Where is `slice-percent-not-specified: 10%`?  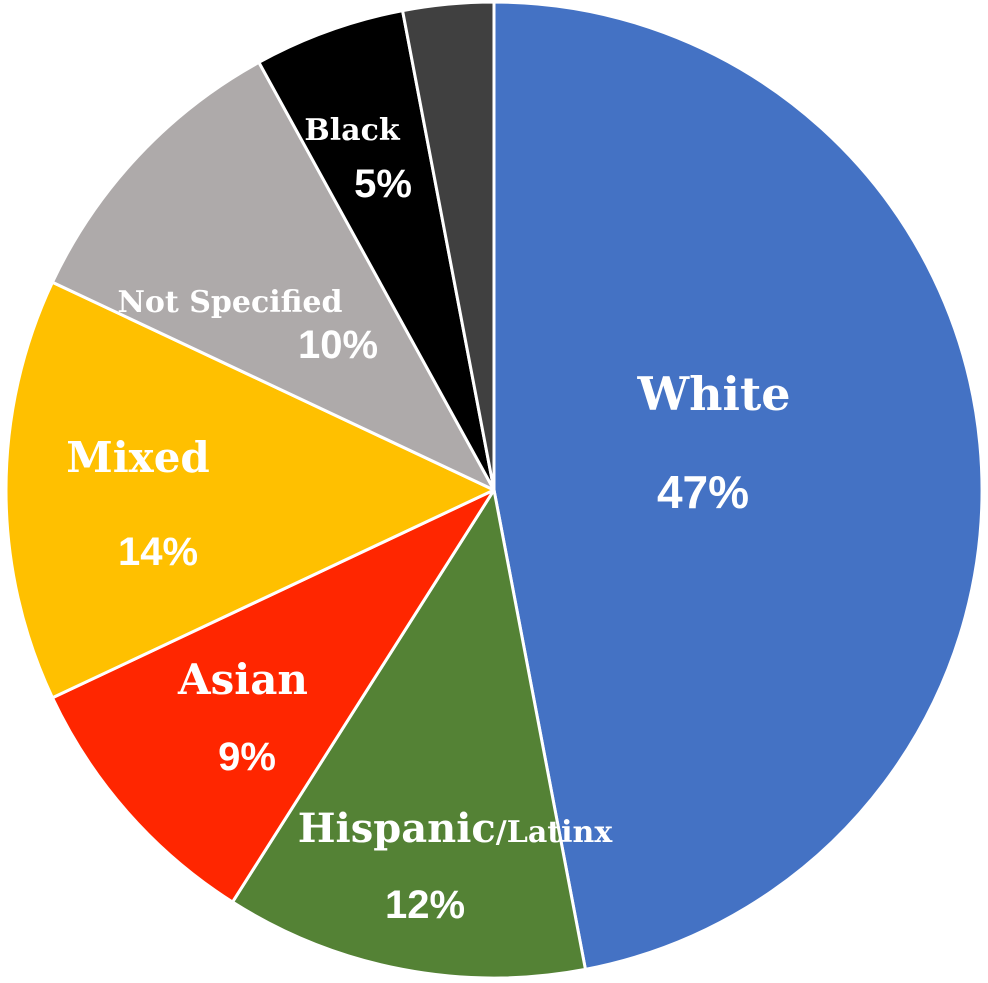
slice-percent-not-specified: 10% is located at coordinates (338, 345).